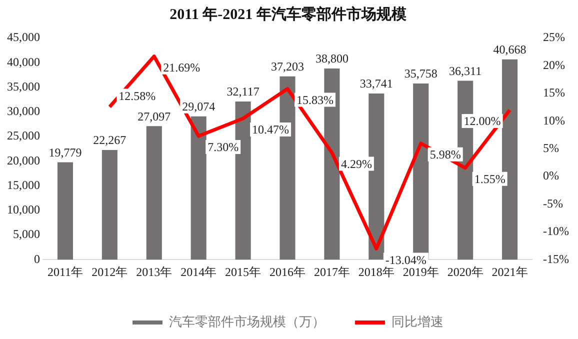 The width and height of the screenshot is (578, 339). Describe the element at coordinates (556, 259) in the screenshot. I see `y2-tick-label: -15%` at that location.